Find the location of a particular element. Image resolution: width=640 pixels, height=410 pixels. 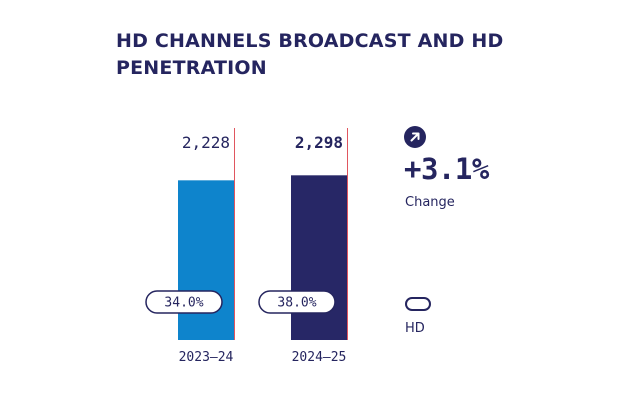

category-label-1: 2024–25 is located at coordinates (319, 357).